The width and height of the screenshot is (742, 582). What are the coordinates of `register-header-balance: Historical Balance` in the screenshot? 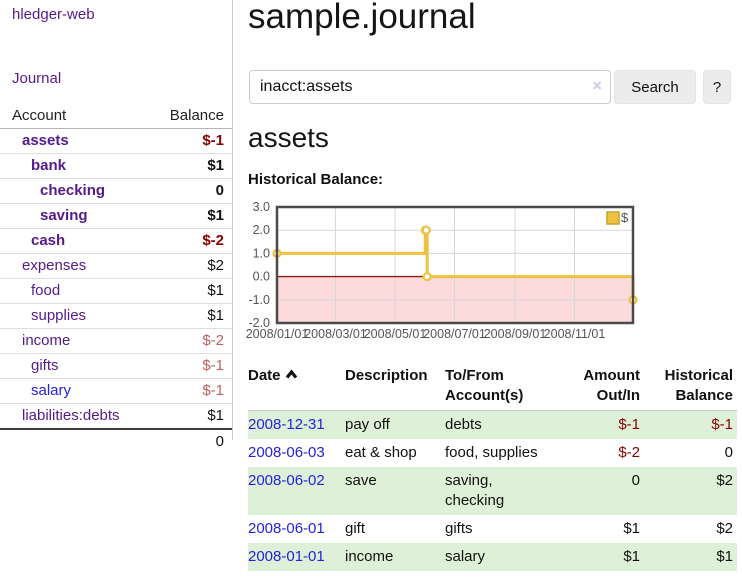 It's located at (690, 386).